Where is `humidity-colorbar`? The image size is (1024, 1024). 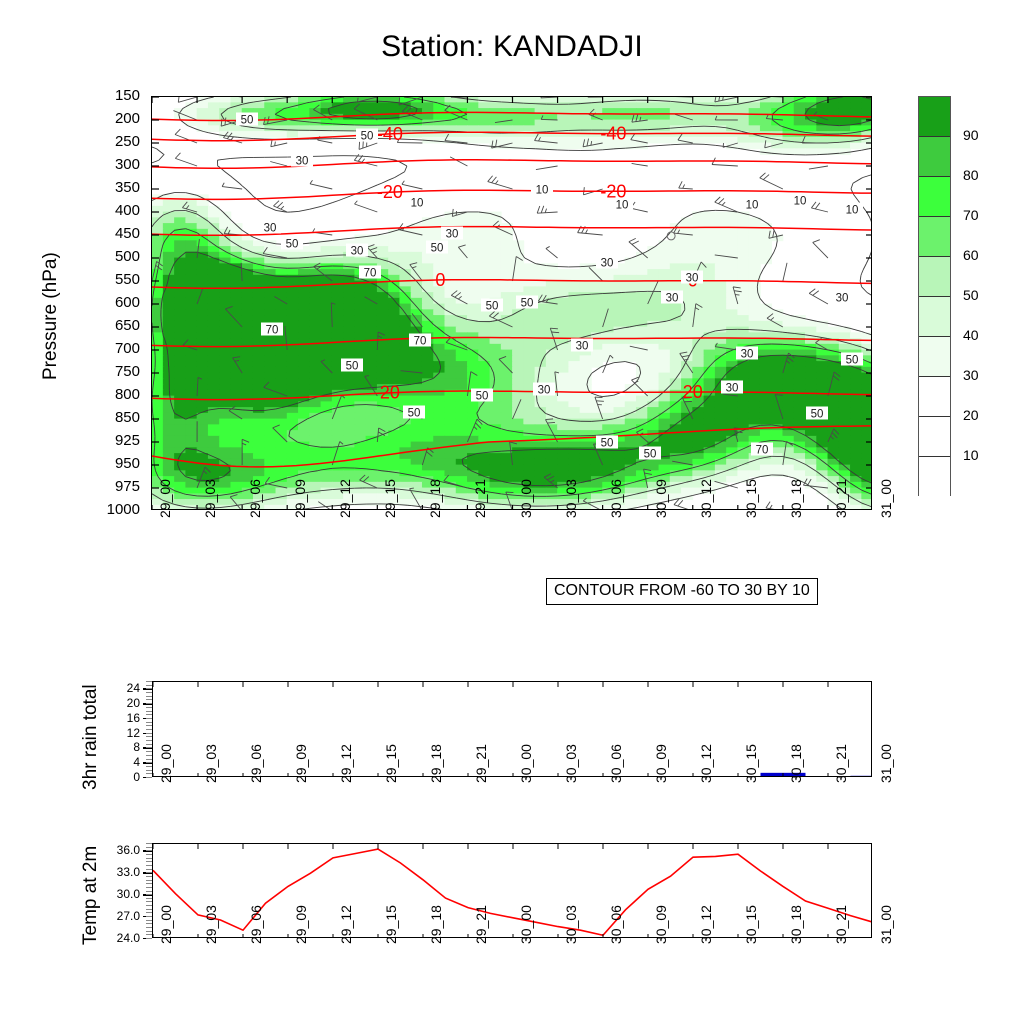
humidity-colorbar is located at coordinates (934, 296).